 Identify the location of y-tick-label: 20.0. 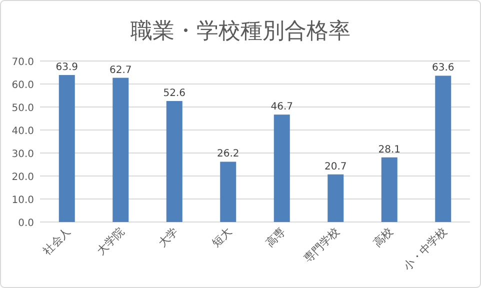
(23, 177).